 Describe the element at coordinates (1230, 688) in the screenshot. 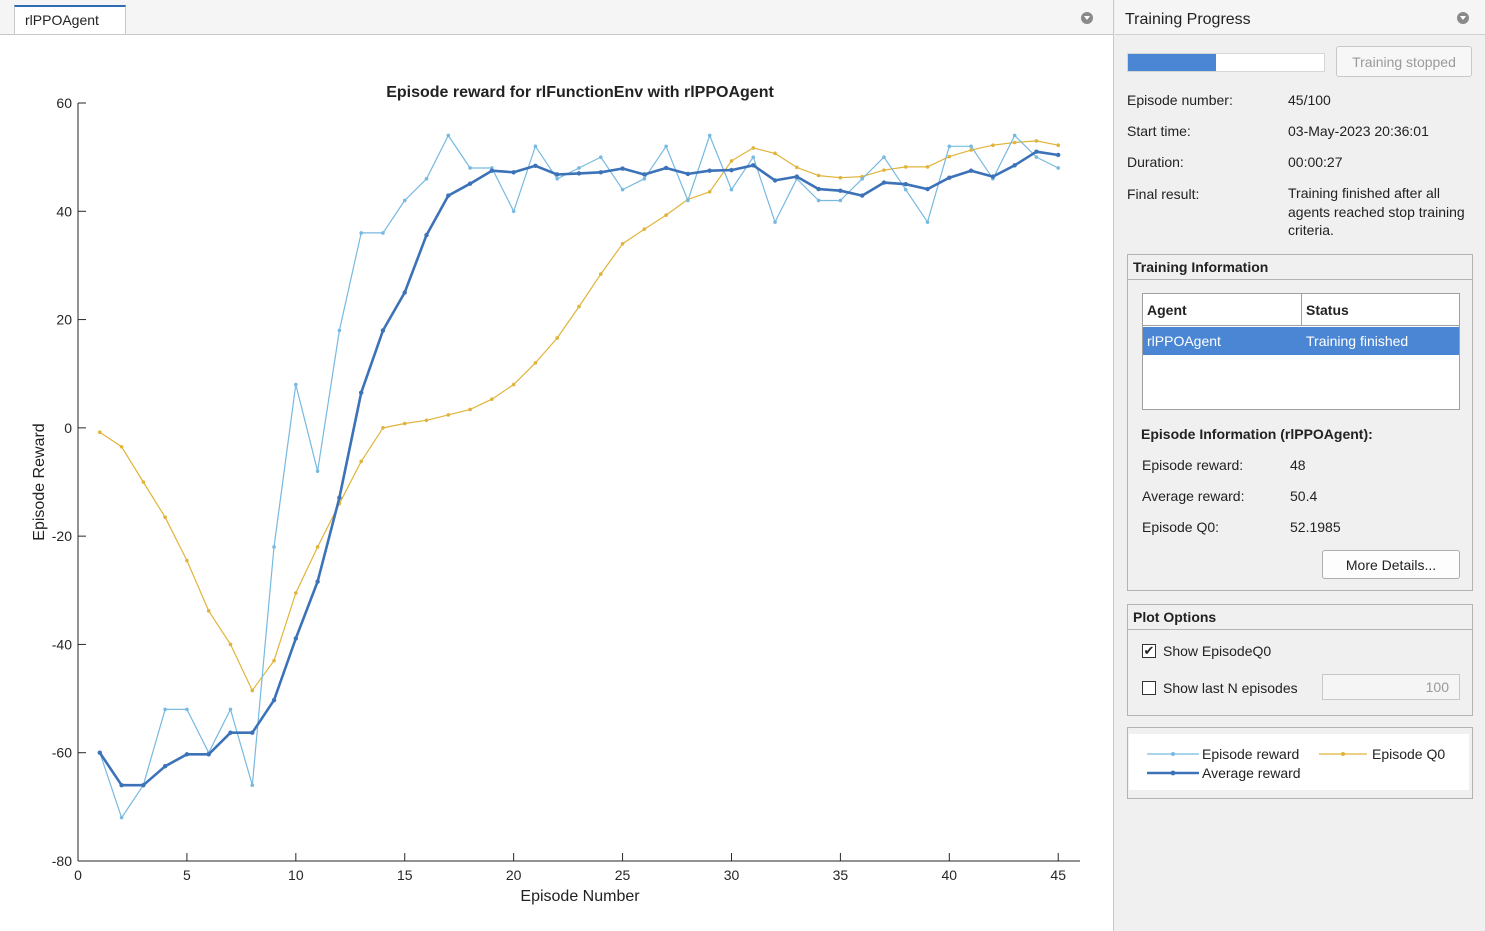

I see `show-last-n-label: Show last N episodes` at that location.